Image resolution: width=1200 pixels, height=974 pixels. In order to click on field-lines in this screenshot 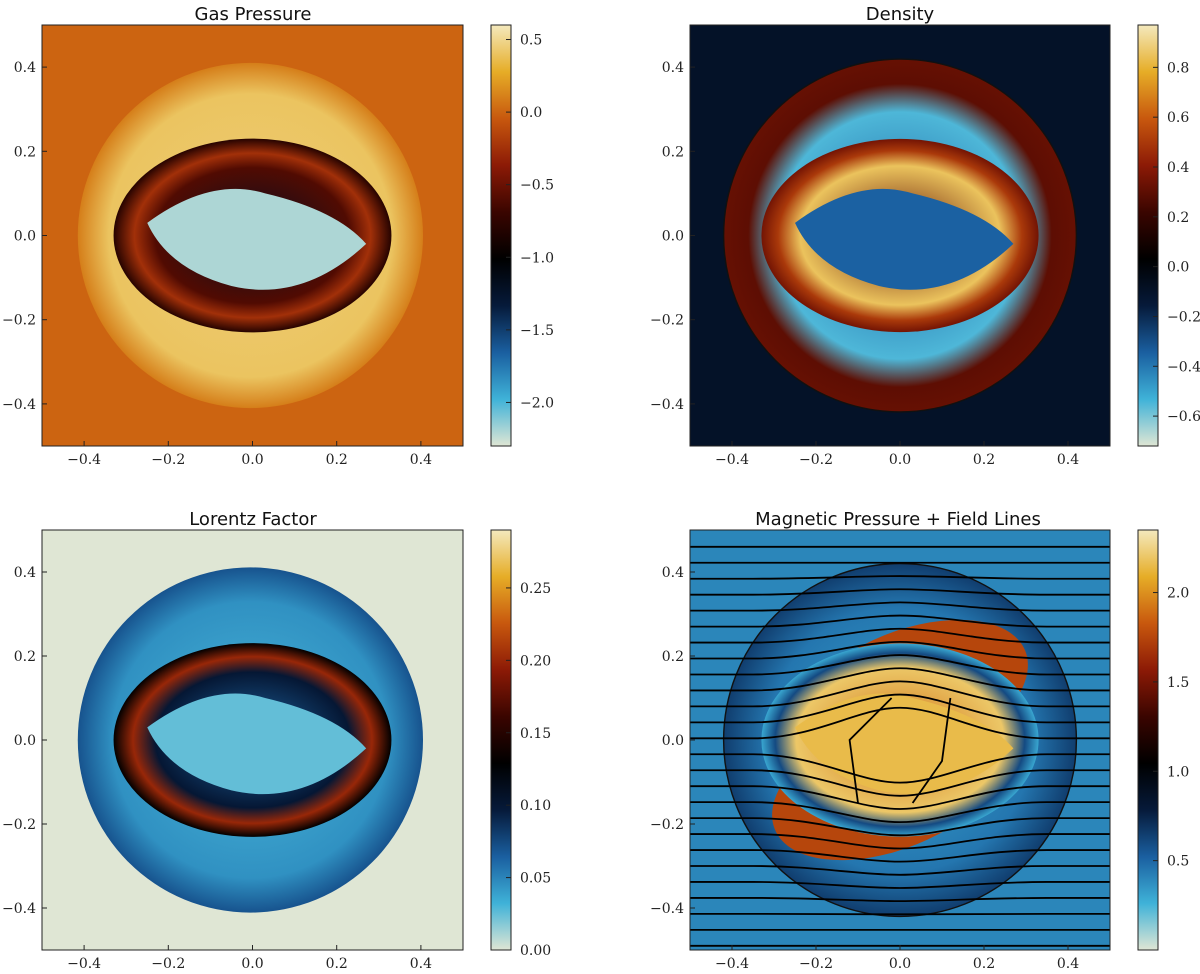, I will do `click(900, 746)`.